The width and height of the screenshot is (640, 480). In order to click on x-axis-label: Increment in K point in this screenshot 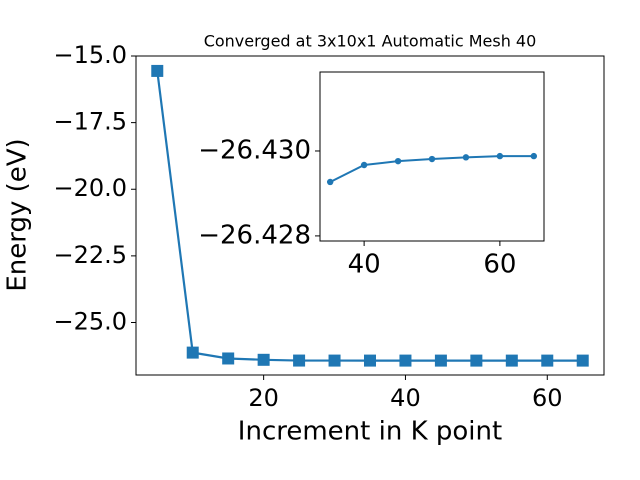, I will do `click(370, 432)`.